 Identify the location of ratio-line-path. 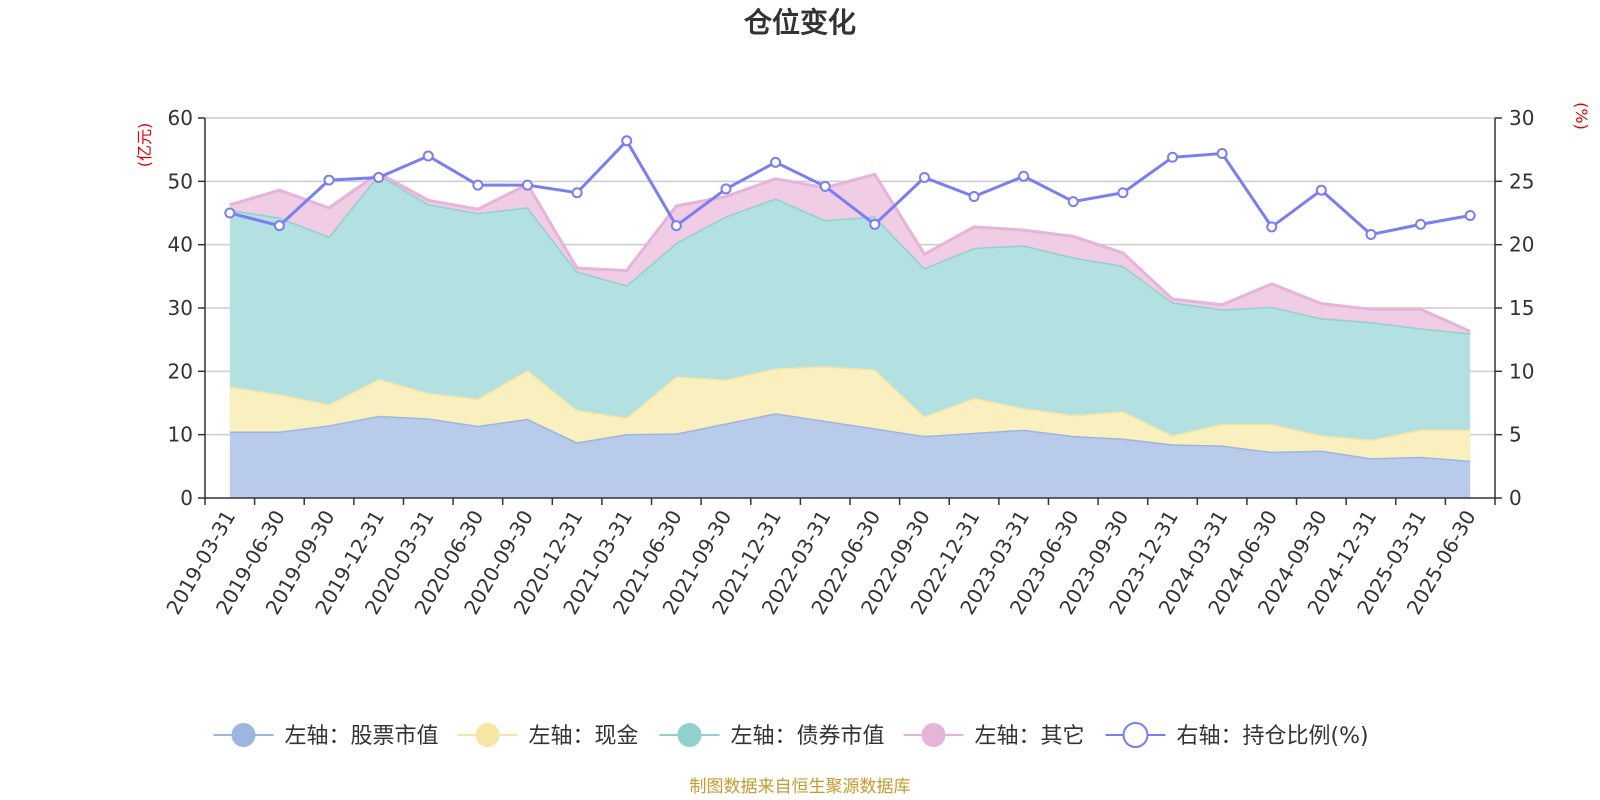
(850, 187).